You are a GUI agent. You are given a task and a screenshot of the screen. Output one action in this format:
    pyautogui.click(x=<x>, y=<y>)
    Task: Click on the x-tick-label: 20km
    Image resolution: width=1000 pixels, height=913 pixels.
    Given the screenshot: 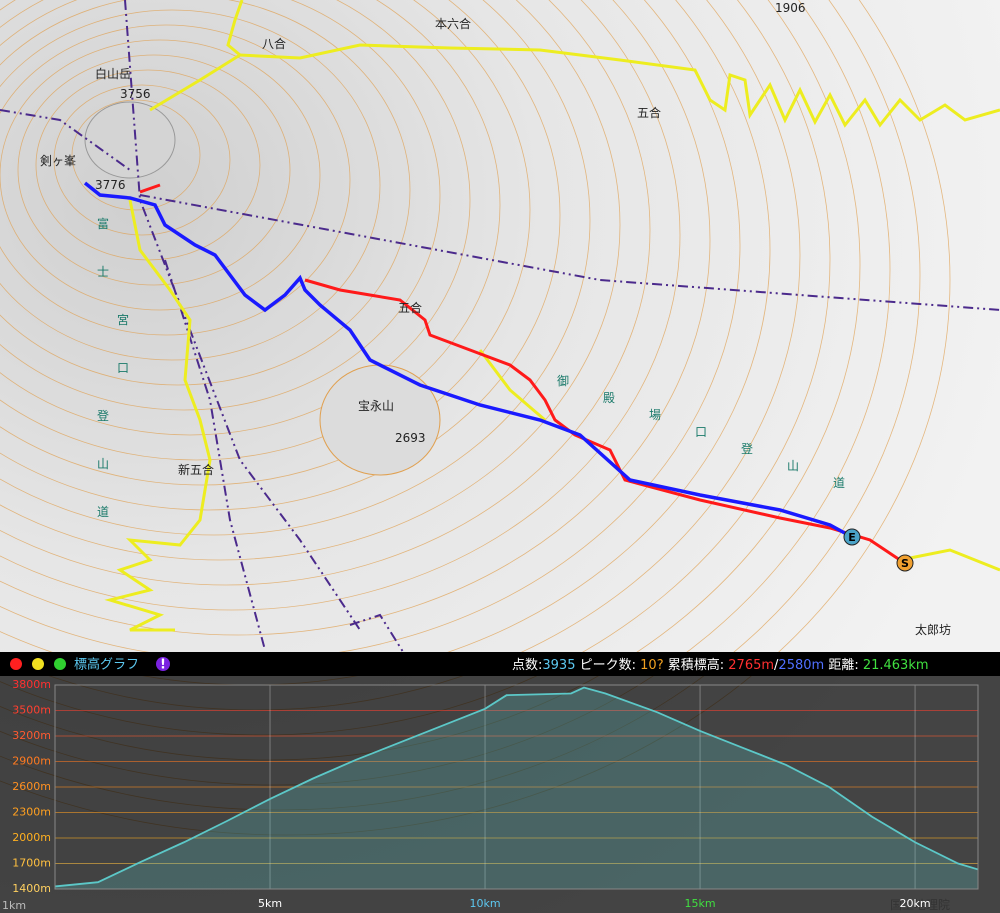 What is the action you would take?
    pyautogui.click(x=915, y=903)
    